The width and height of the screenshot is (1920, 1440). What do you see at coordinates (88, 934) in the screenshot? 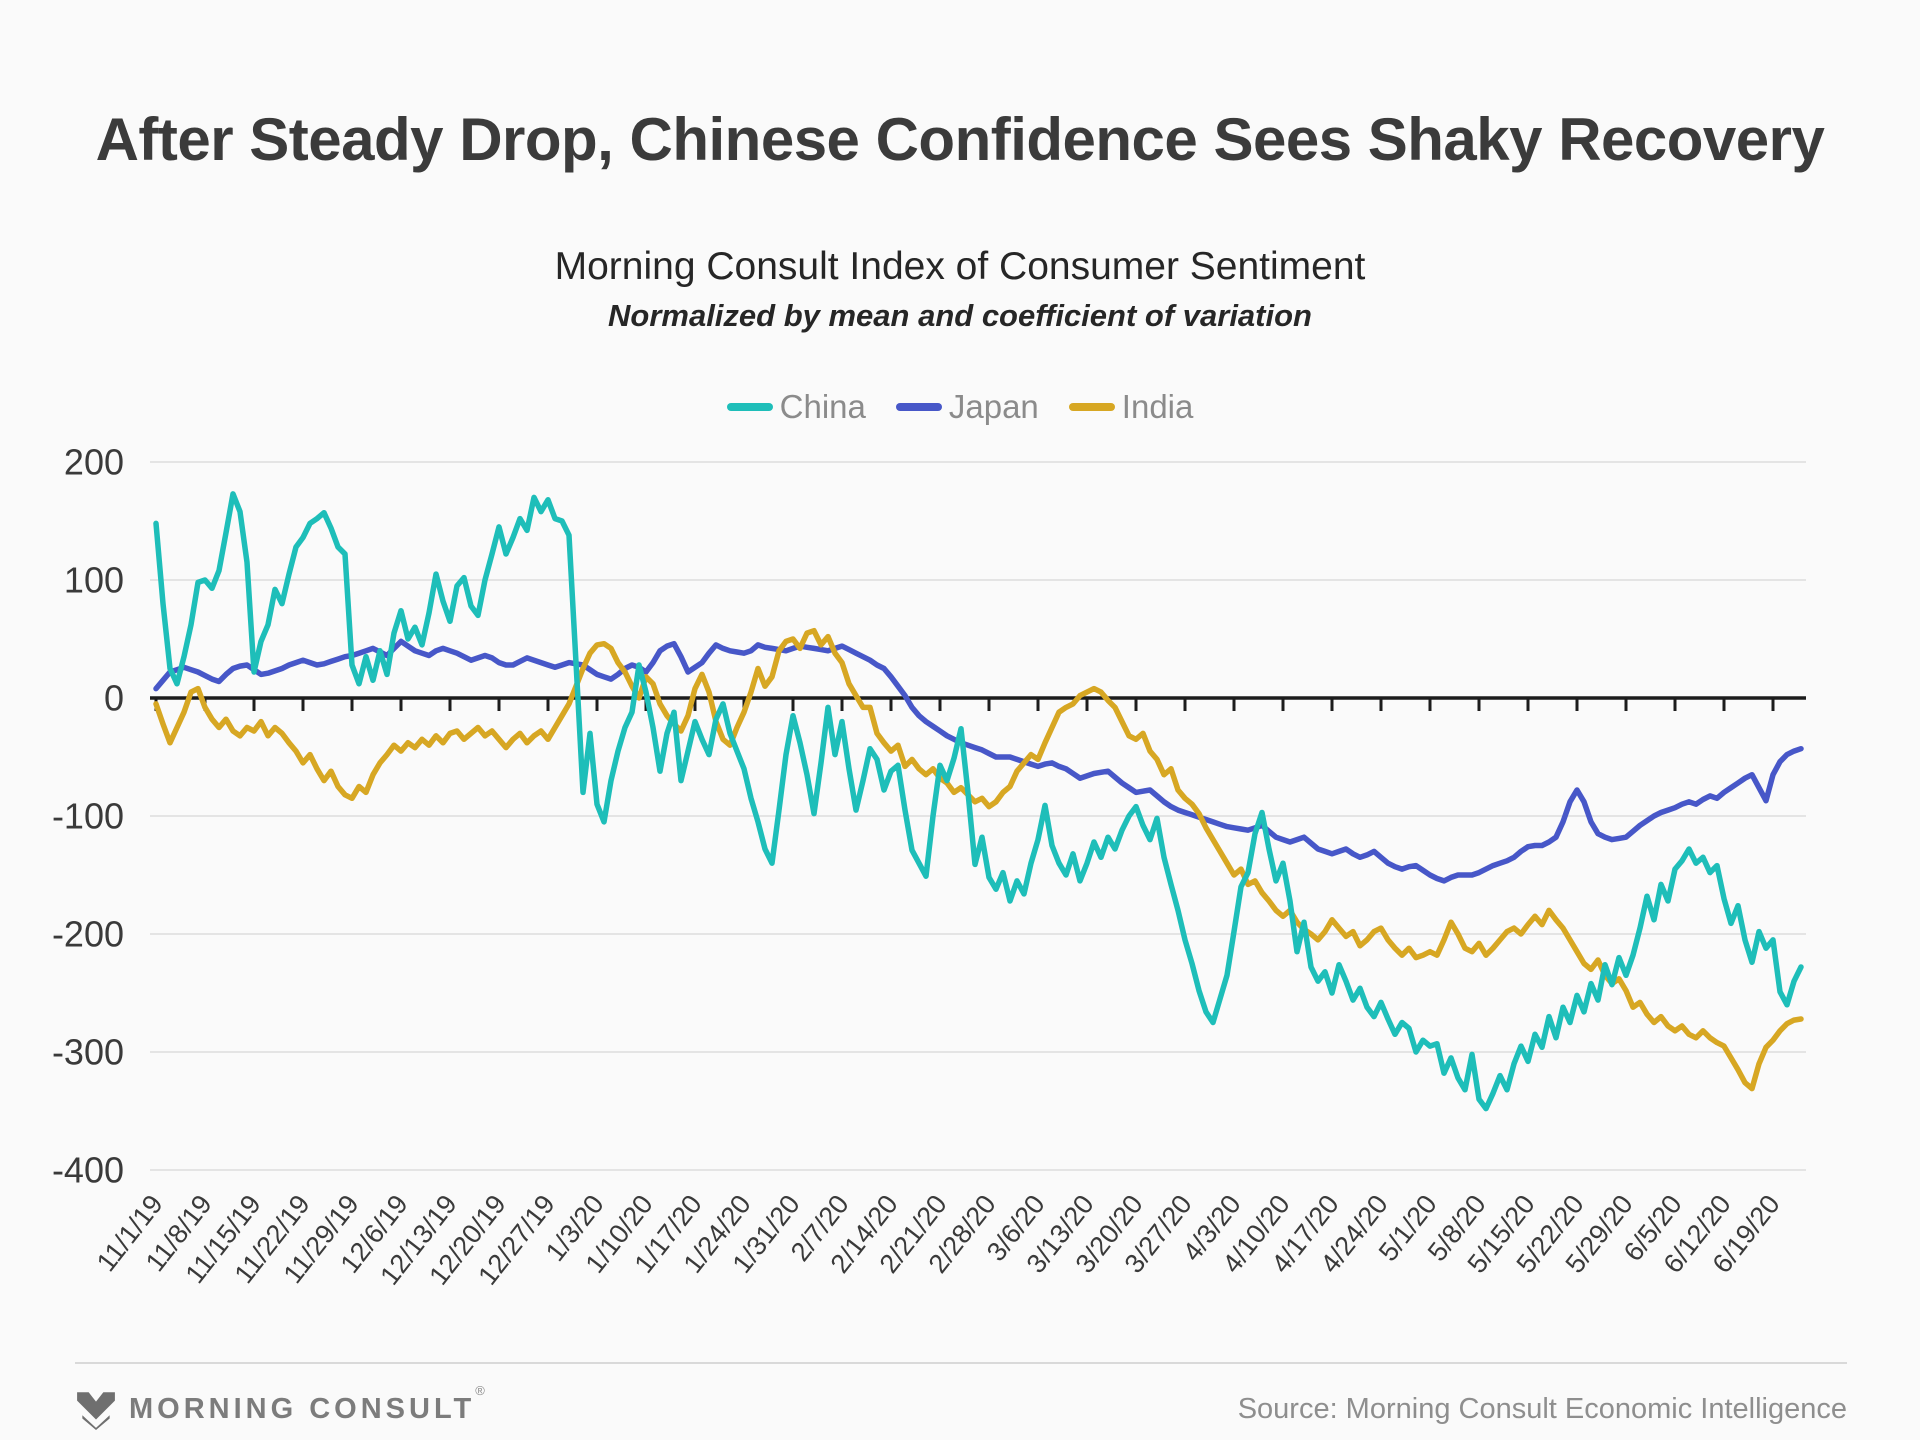
I see `y-axis-label: -200` at bounding box center [88, 934].